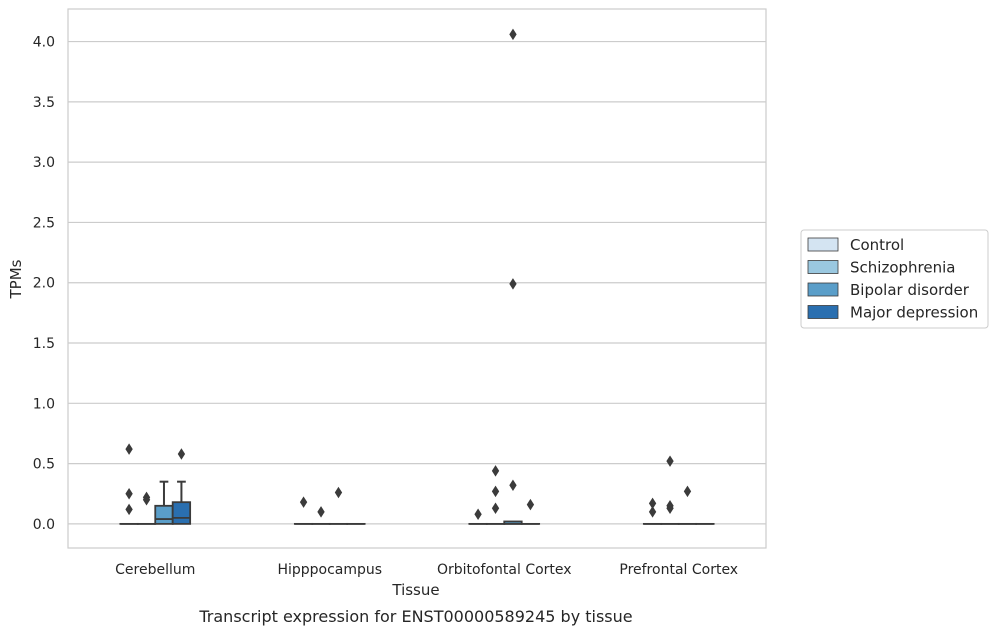 The height and width of the screenshot is (634, 997). I want to click on legend-label: Major depression, so click(914, 313).